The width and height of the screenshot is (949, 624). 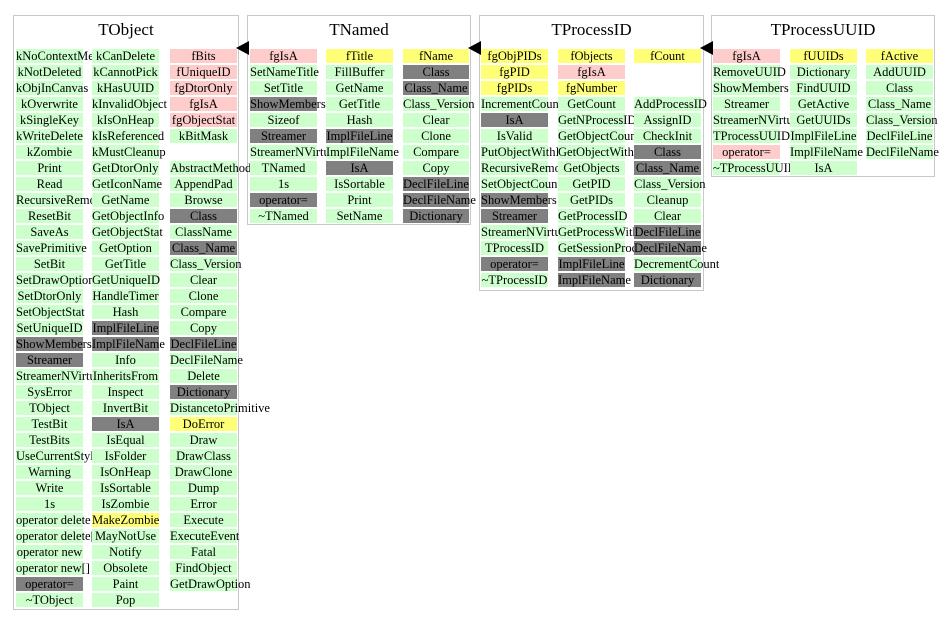 What do you see at coordinates (125, 168) in the screenshot?
I see `member-cell: GetDtorOnly` at bounding box center [125, 168].